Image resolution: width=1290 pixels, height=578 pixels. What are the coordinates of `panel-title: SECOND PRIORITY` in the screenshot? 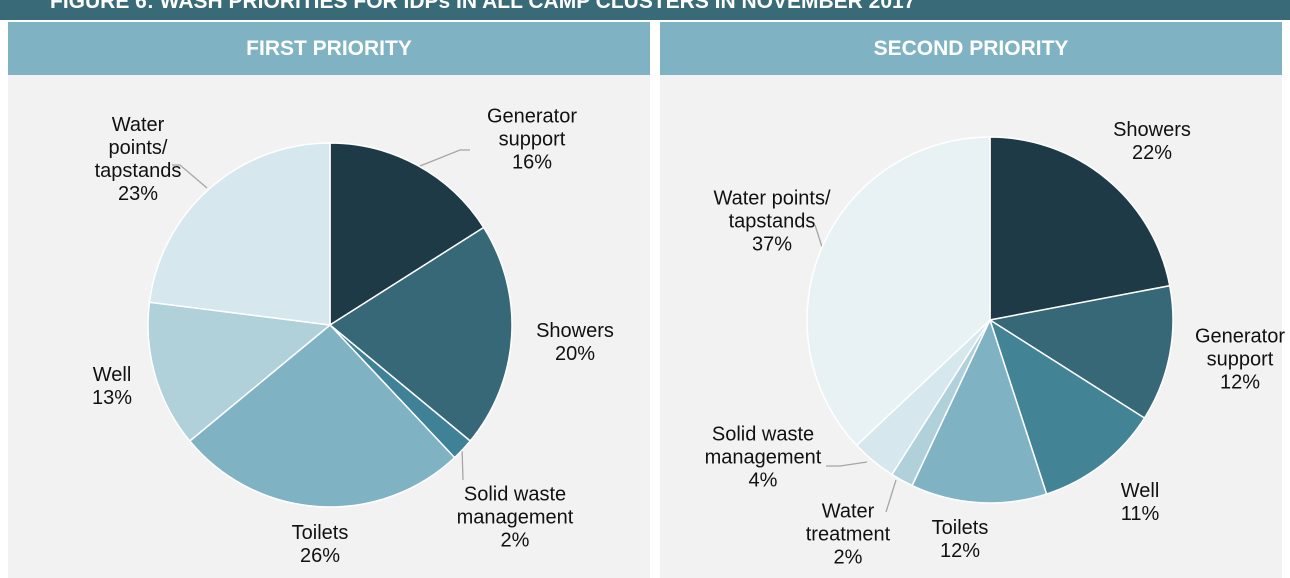 It's located at (971, 48).